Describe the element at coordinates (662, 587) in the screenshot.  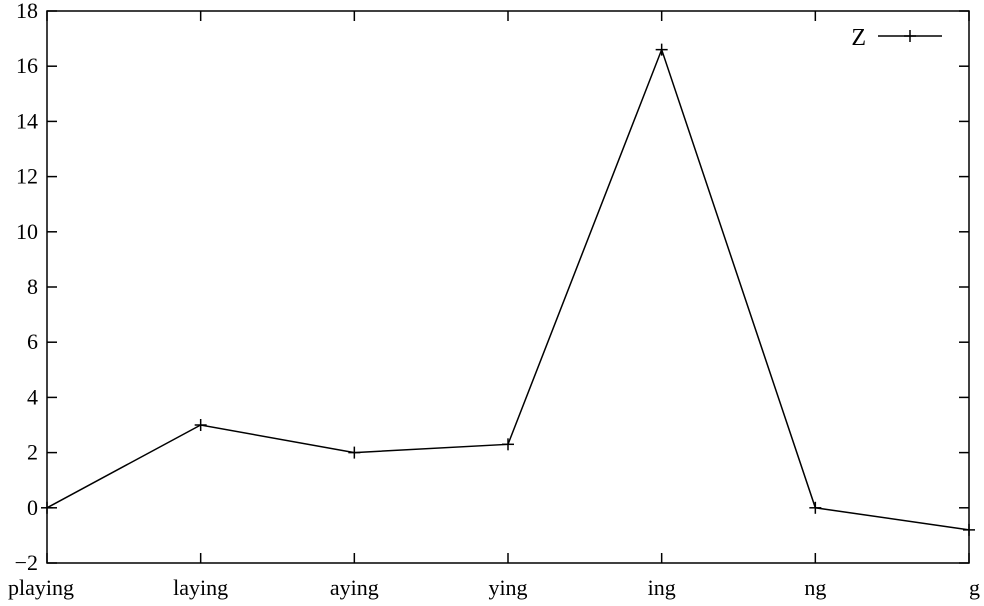
I see `x-tick-label: ing` at that location.